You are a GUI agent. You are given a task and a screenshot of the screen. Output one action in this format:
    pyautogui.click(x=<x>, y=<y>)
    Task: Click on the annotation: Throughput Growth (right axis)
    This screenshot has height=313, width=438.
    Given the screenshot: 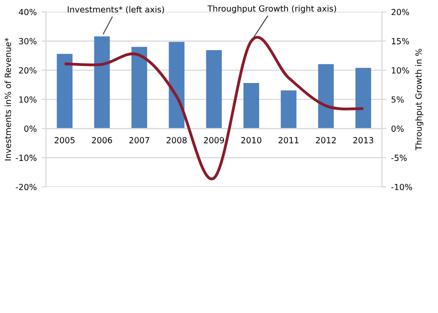 What is the action you would take?
    pyautogui.click(x=271, y=9)
    